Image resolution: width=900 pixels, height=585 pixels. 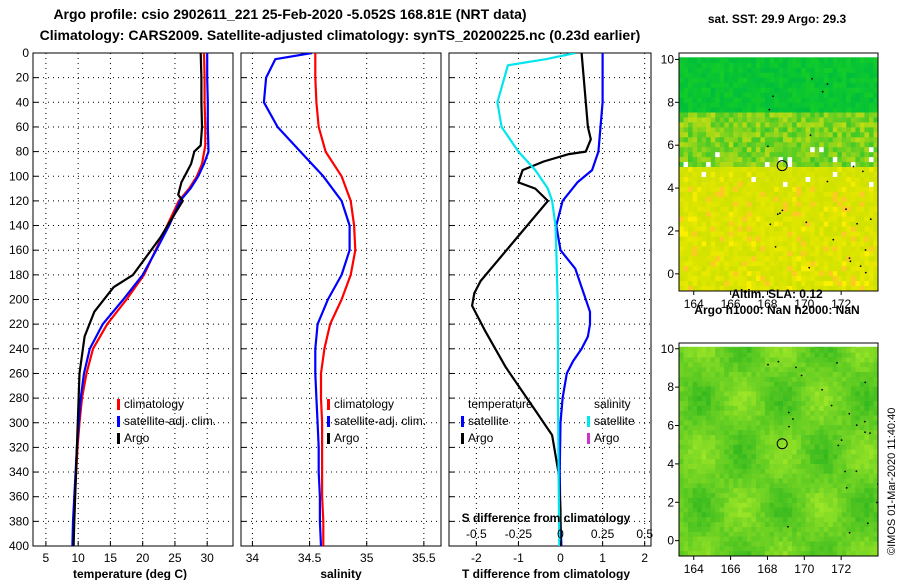 What do you see at coordinates (19, 349) in the screenshot?
I see `depth-tick-label: 240` at bounding box center [19, 349].